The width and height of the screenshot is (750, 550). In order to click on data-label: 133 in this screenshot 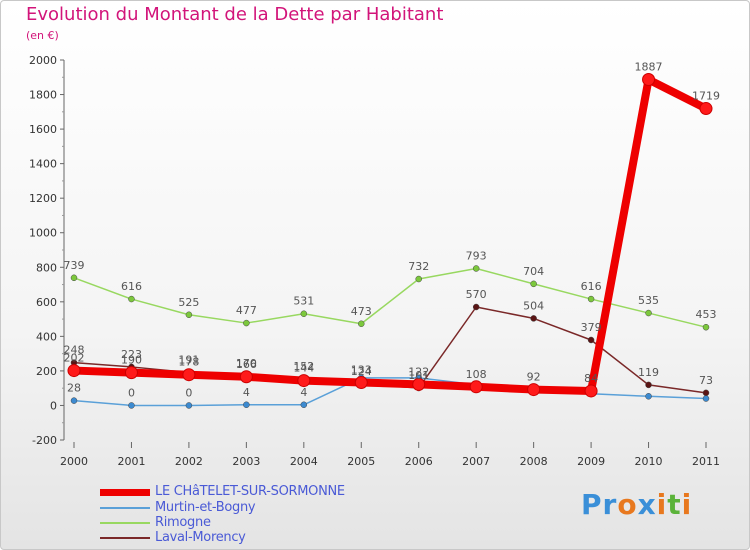, I will do `click(361, 369)`.